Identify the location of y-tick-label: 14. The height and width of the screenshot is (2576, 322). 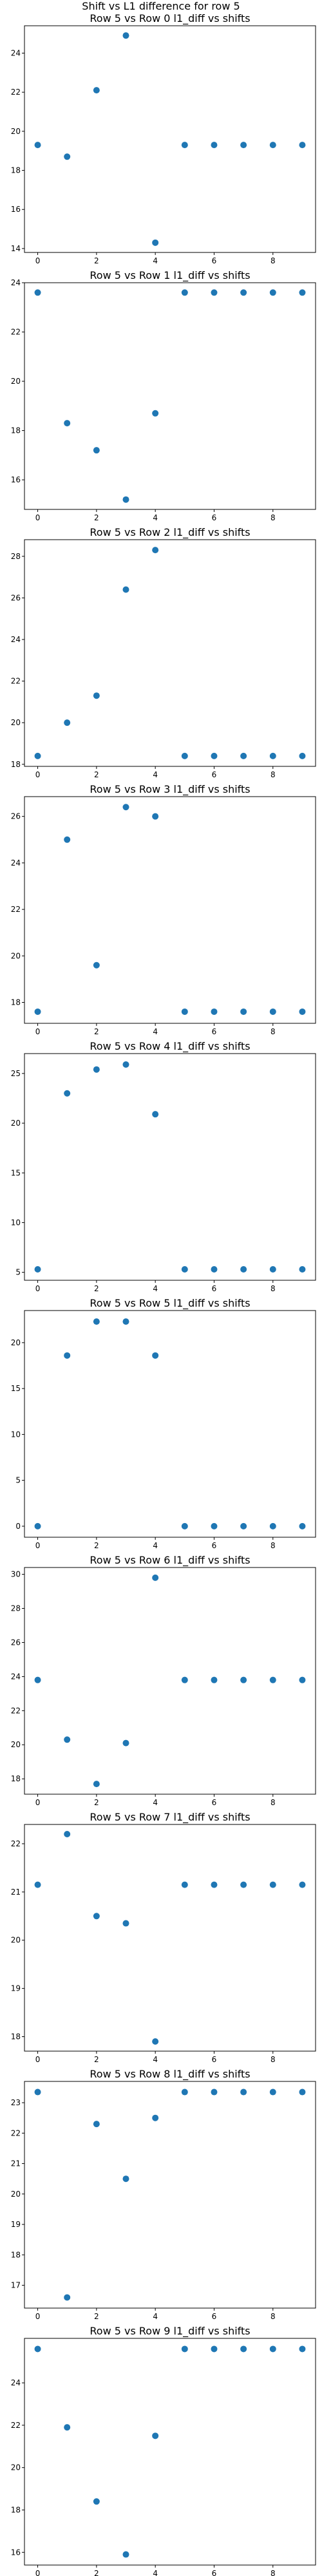
(16, 248).